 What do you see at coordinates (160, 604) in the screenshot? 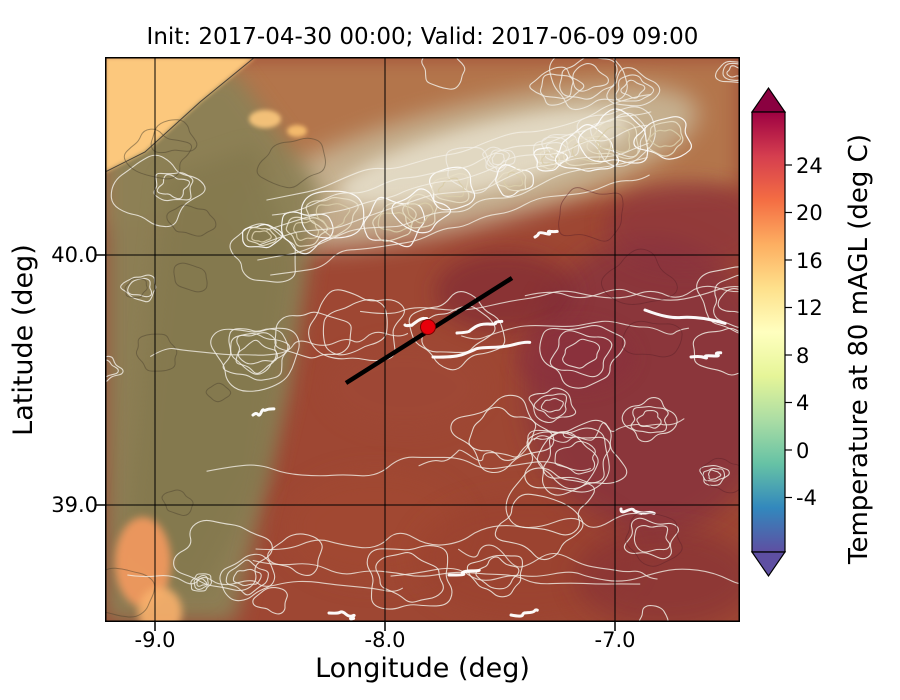
I see `cool-patch-sw2` at bounding box center [160, 604].